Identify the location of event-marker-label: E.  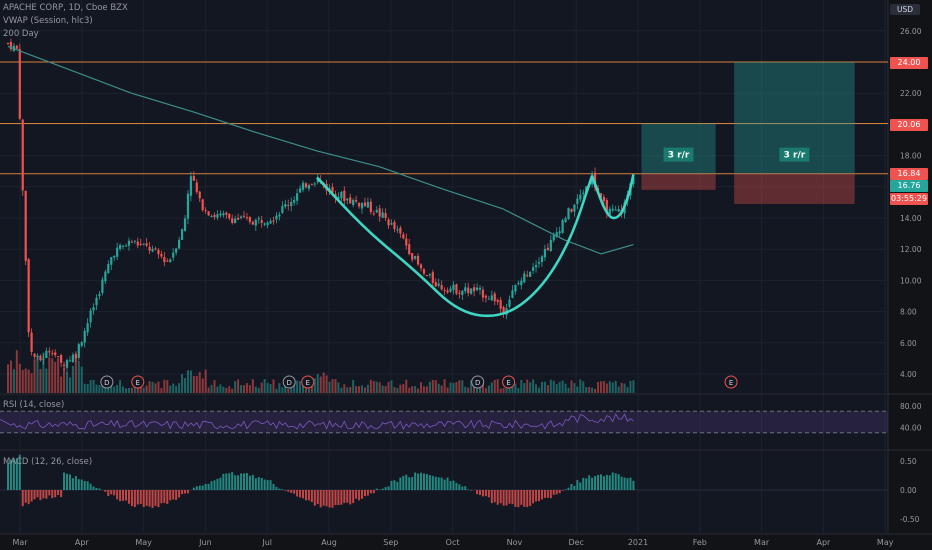
(508, 383).